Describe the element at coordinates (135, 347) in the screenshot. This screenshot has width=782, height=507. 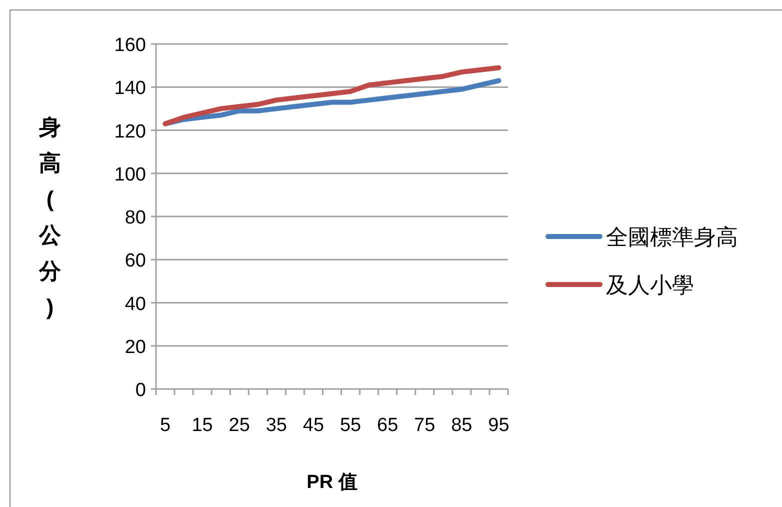
I see `y-tick-label: 20` at that location.